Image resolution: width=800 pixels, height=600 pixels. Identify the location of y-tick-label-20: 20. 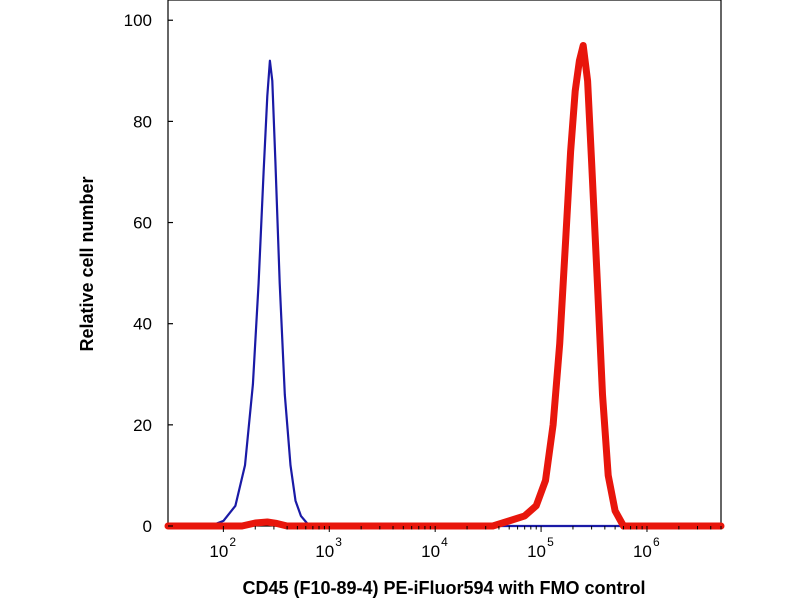
(142, 425).